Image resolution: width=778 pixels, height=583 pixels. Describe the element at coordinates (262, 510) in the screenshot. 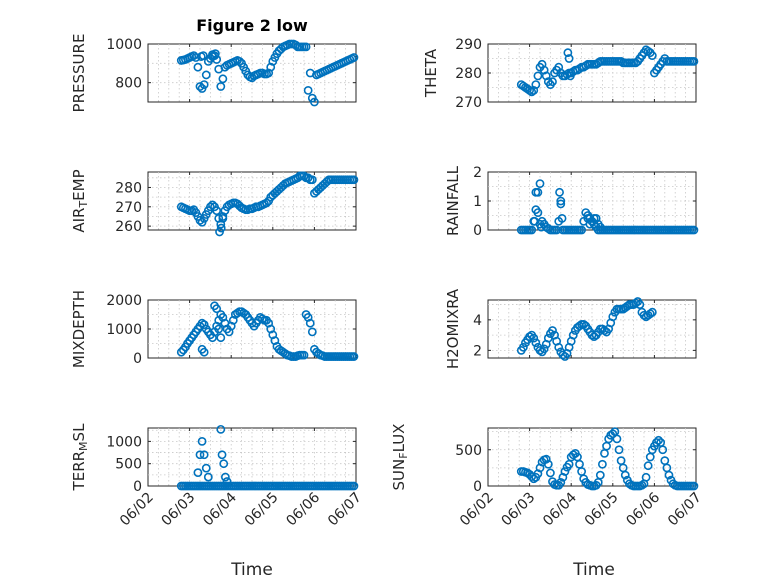

I see `x-tick-label: 06/05` at that location.